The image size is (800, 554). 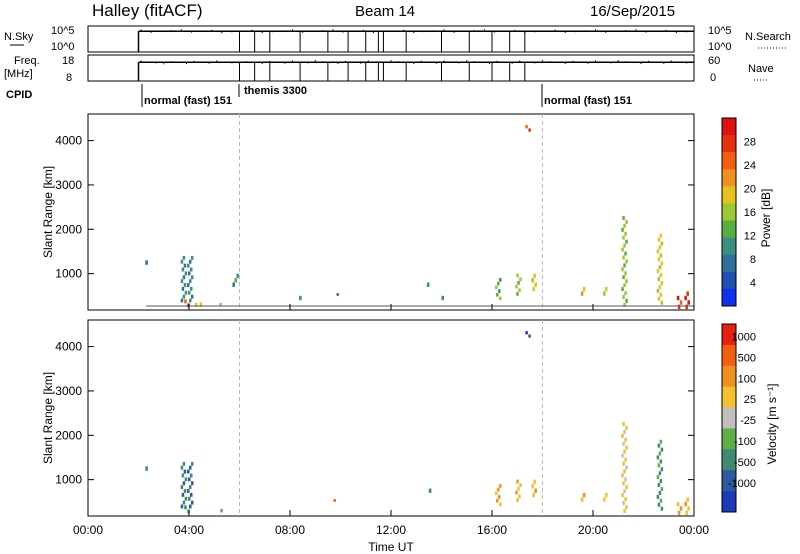 I want to click on colorbar-tick-label: -100, so click(x=745, y=442).